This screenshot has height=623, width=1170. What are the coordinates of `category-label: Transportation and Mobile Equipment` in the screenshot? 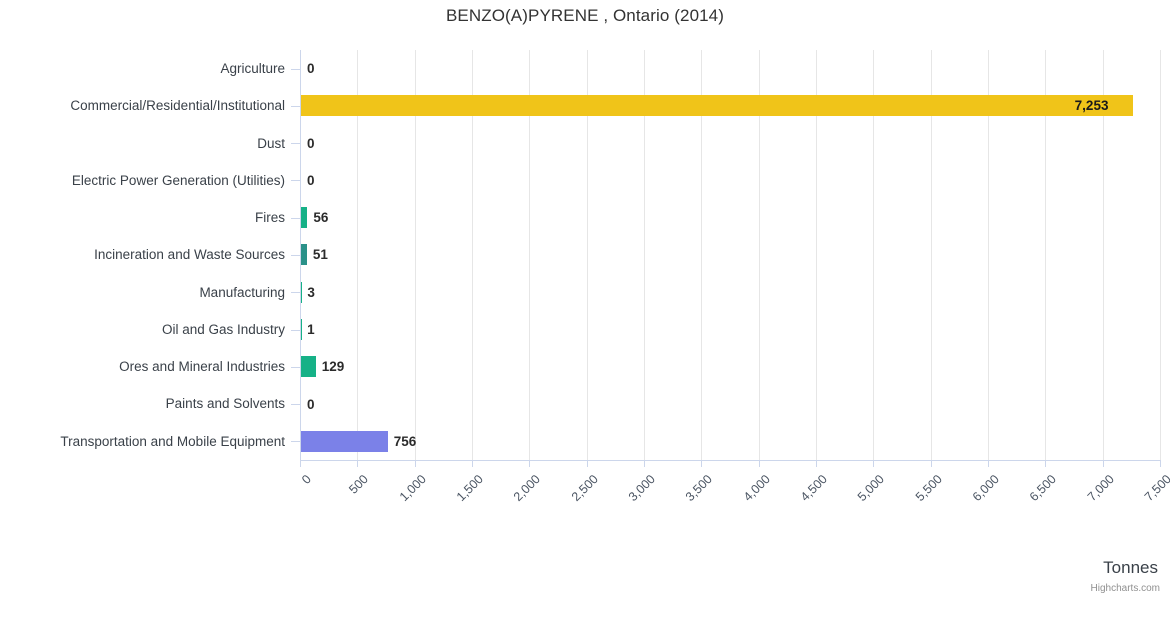 It's located at (142, 441).